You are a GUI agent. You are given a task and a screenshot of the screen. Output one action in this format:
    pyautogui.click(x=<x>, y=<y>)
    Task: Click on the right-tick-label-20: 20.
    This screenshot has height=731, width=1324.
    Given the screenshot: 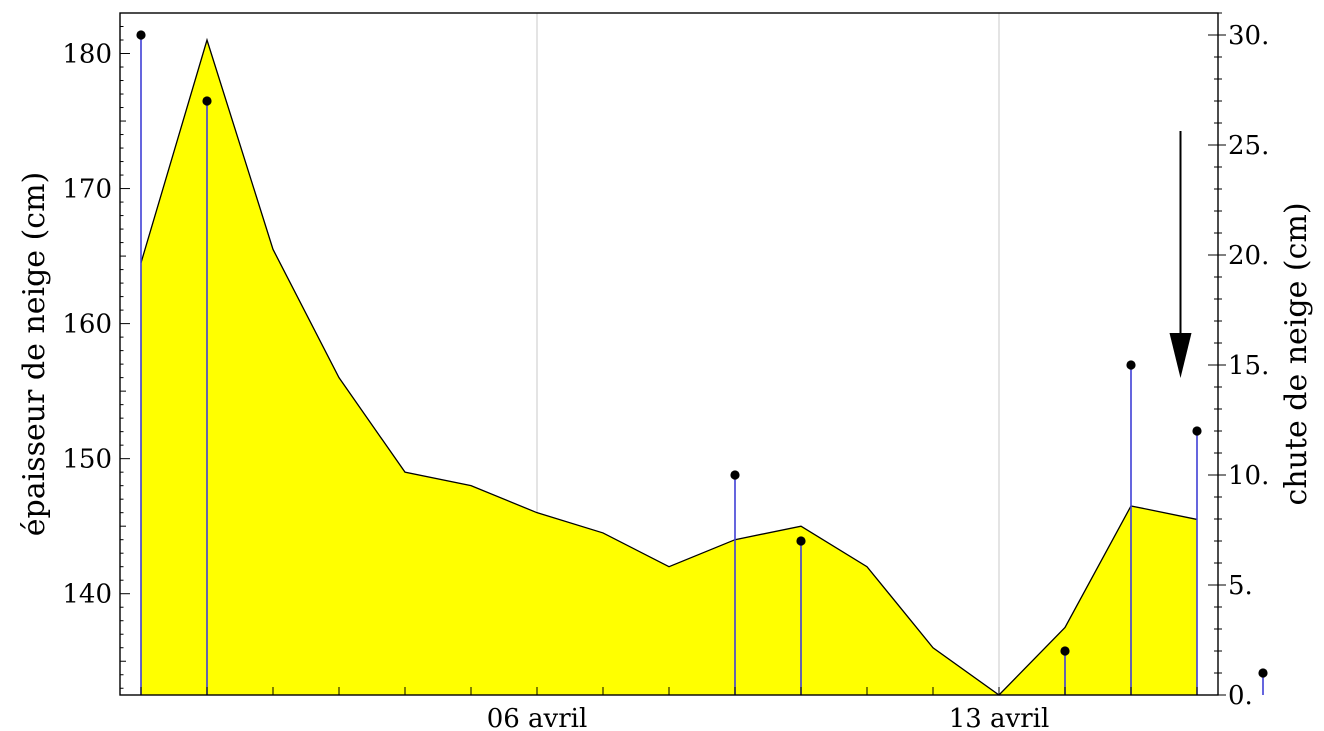 What is the action you would take?
    pyautogui.click(x=1248, y=256)
    